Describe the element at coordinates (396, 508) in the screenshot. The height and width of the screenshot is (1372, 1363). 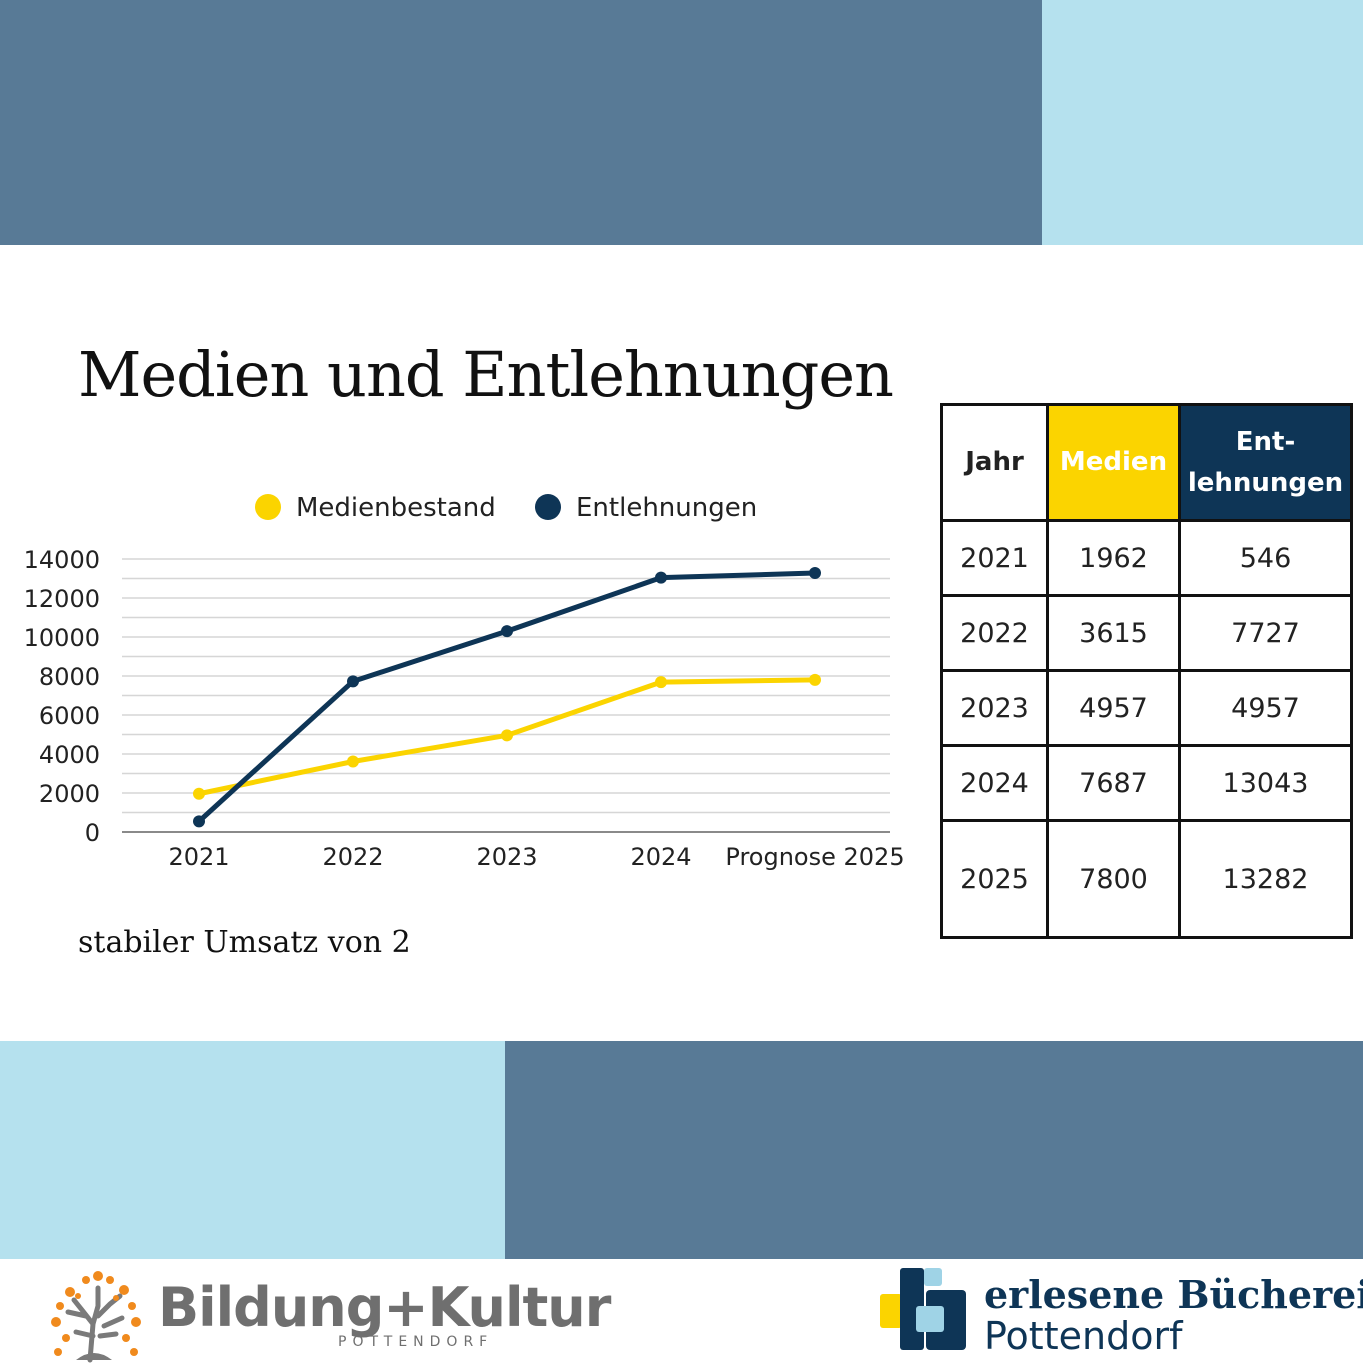
I see `legend-label-medienbestand: Medienbestand` at that location.